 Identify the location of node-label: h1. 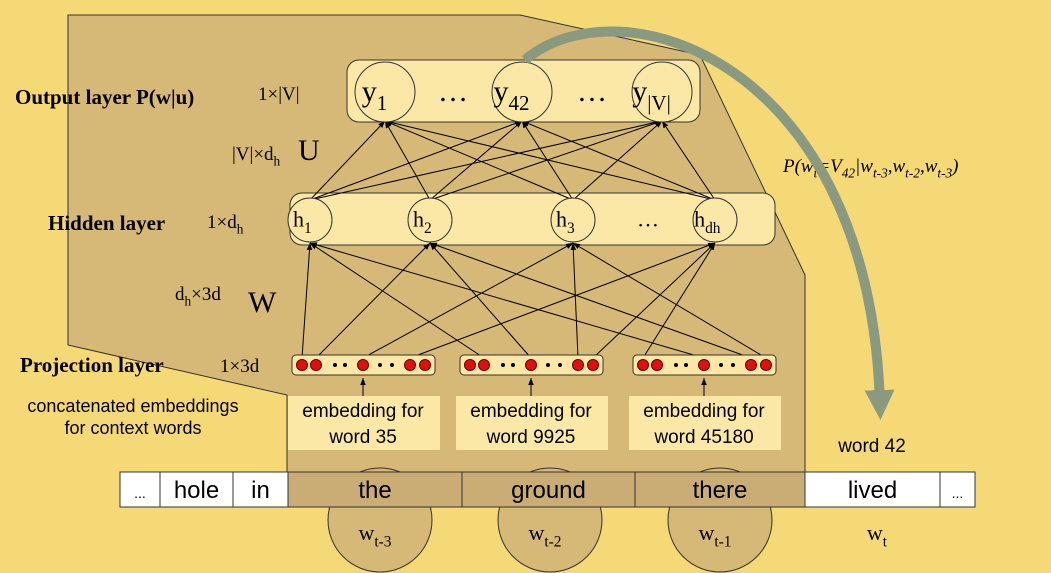
(302, 222).